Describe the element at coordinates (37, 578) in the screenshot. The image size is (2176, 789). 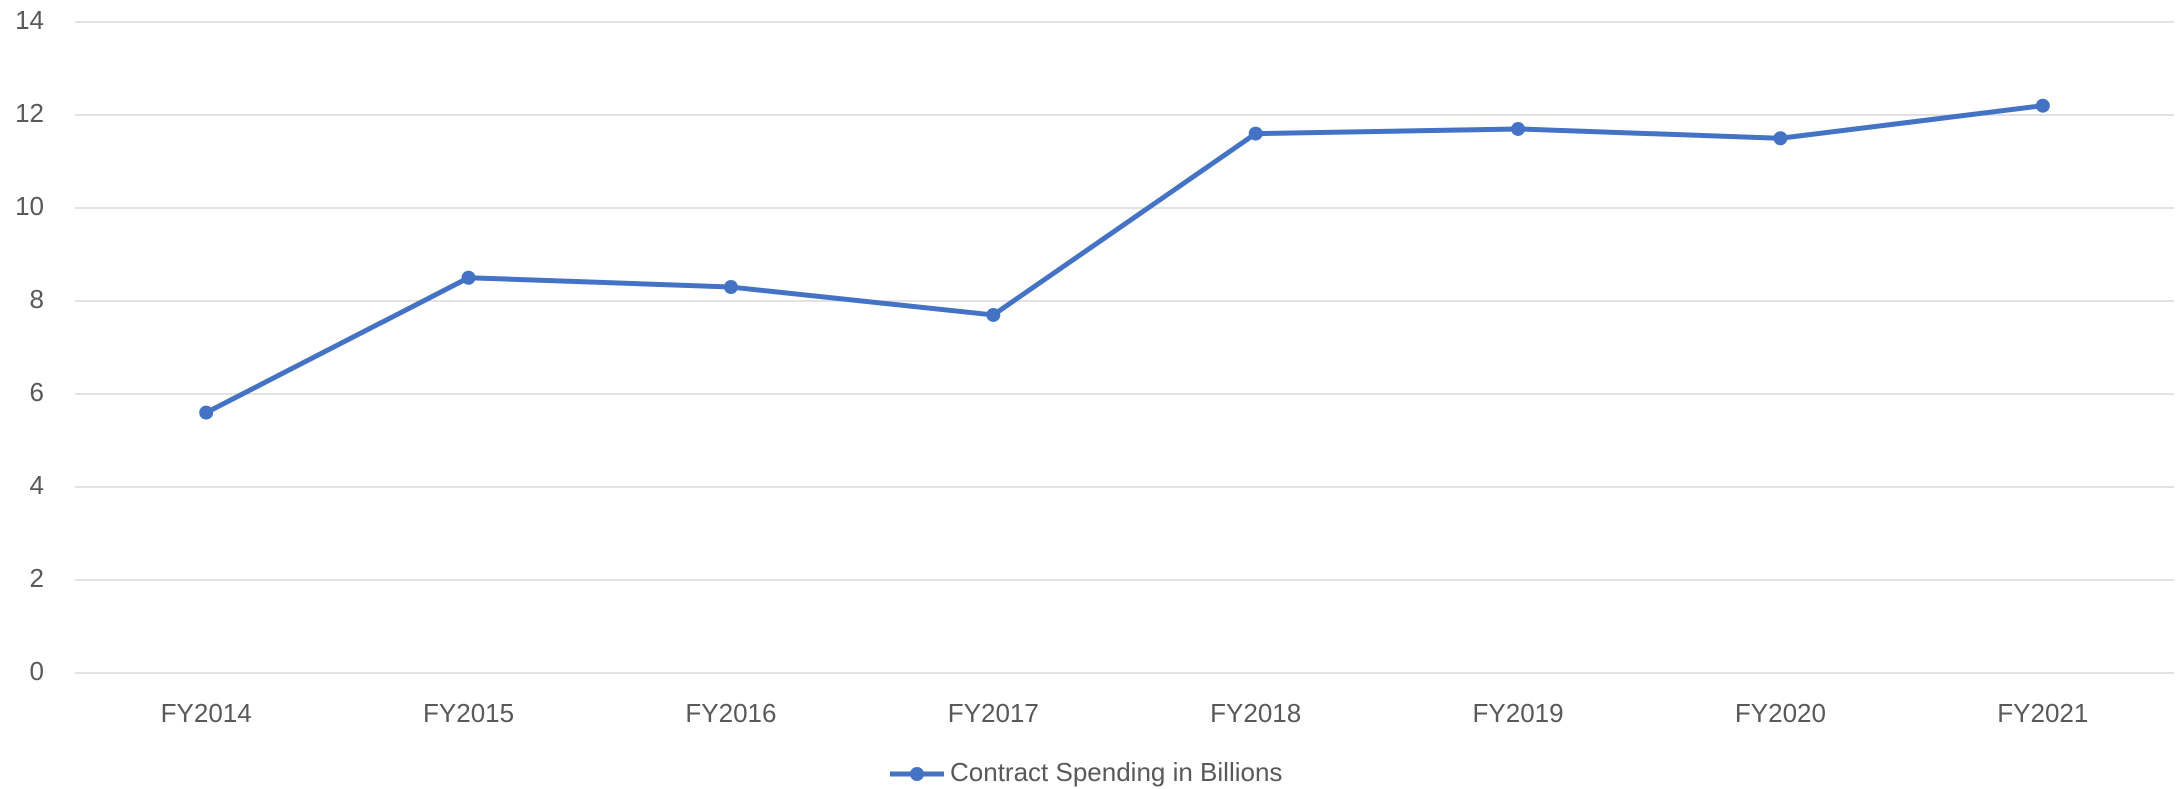
I see `y-tick-label: 2` at that location.